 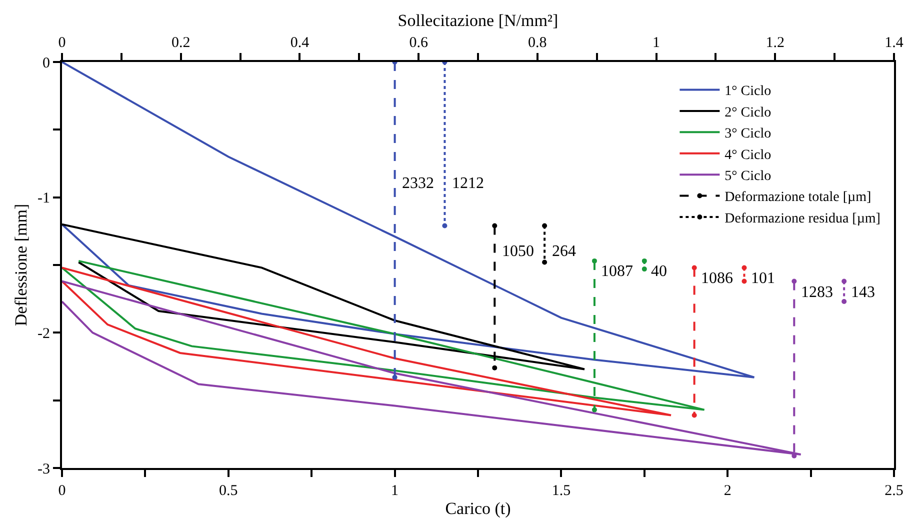 What do you see at coordinates (748, 176) in the screenshot?
I see `legend-label: 5° Ciclo` at bounding box center [748, 176].